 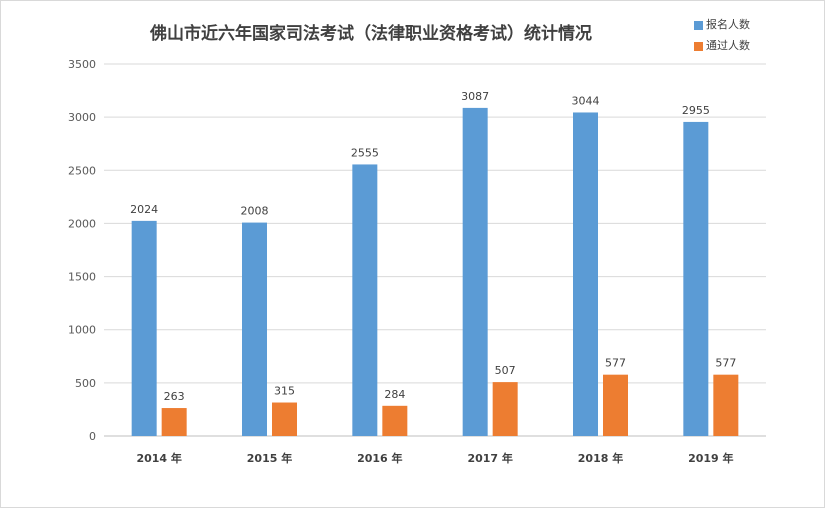 I want to click on data-label: 263, so click(x=174, y=396).